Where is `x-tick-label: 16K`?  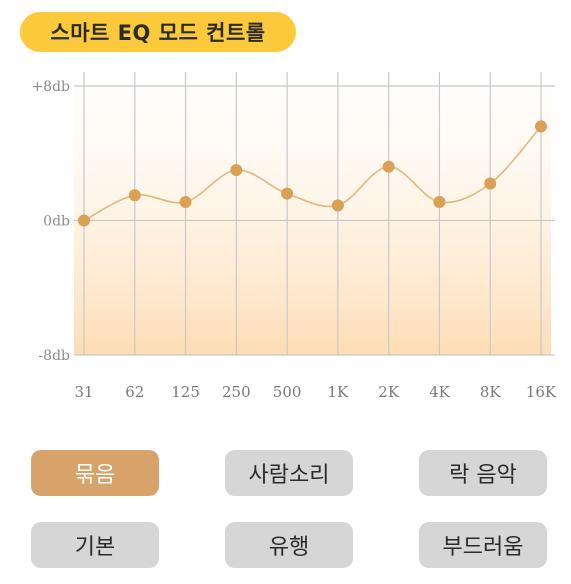
x-tick-label: 16K is located at coordinates (541, 392).